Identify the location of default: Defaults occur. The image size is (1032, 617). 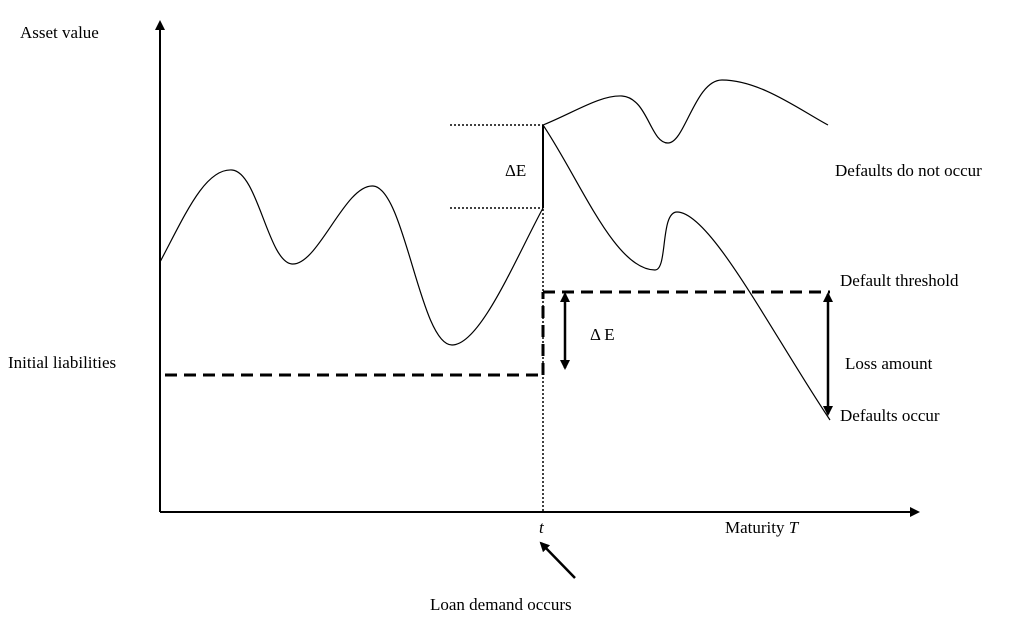
(890, 415).